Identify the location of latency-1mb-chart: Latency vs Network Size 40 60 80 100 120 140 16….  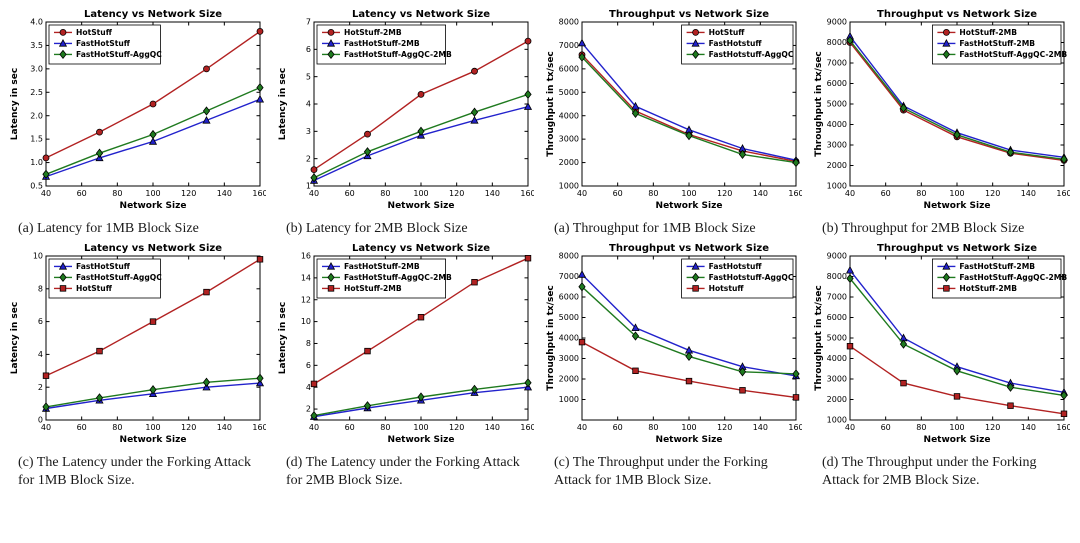
(138, 110).